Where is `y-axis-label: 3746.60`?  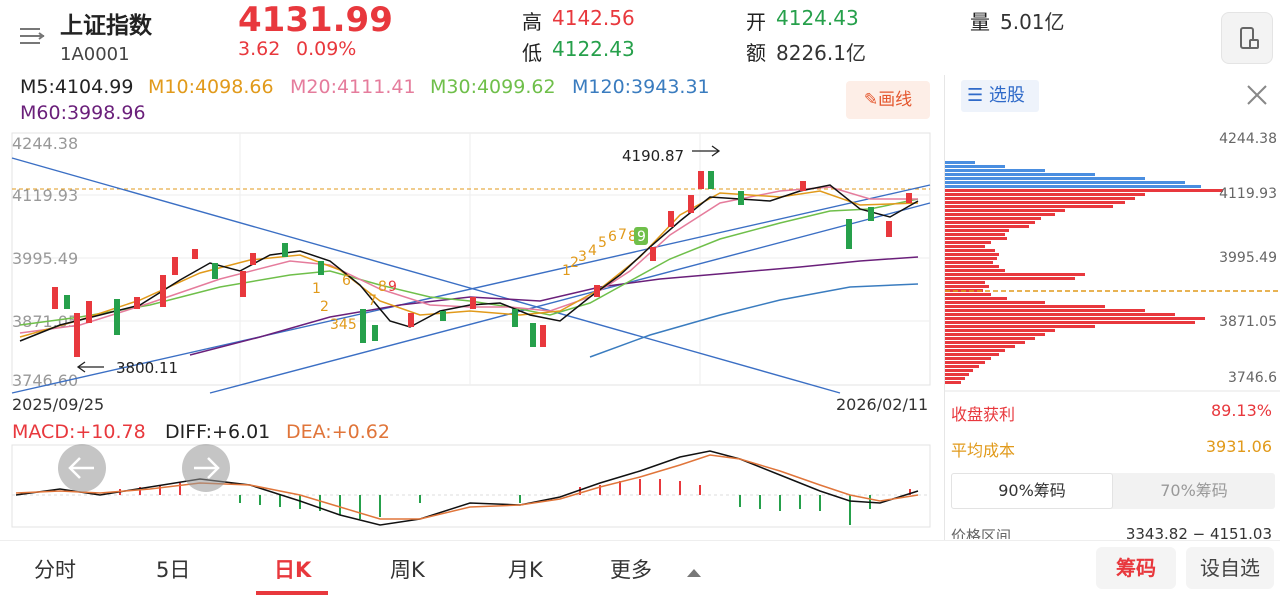
y-axis-label: 3746.60 is located at coordinates (45, 380).